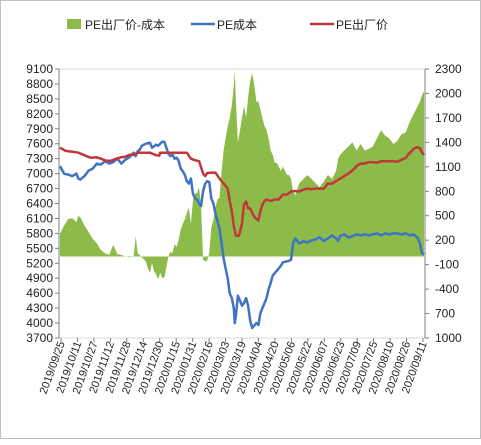 This screenshot has height=445, width=481. Describe the element at coordinates (362, 25) in the screenshot. I see `legend-label-price: PE出厂价` at that location.